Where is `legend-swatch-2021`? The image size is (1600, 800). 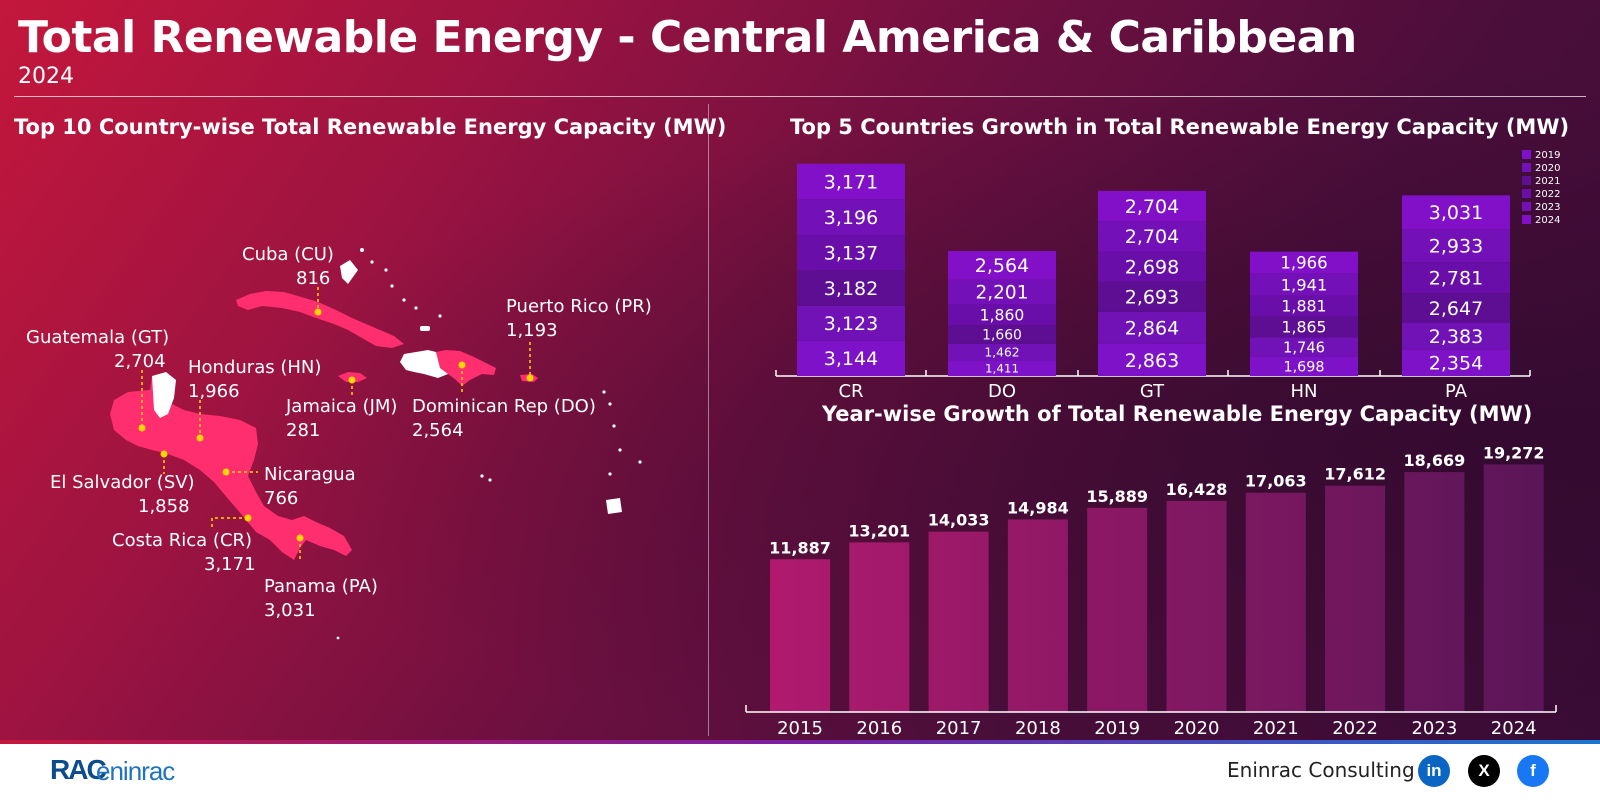
legend-swatch-2021 is located at coordinates (1526, 180).